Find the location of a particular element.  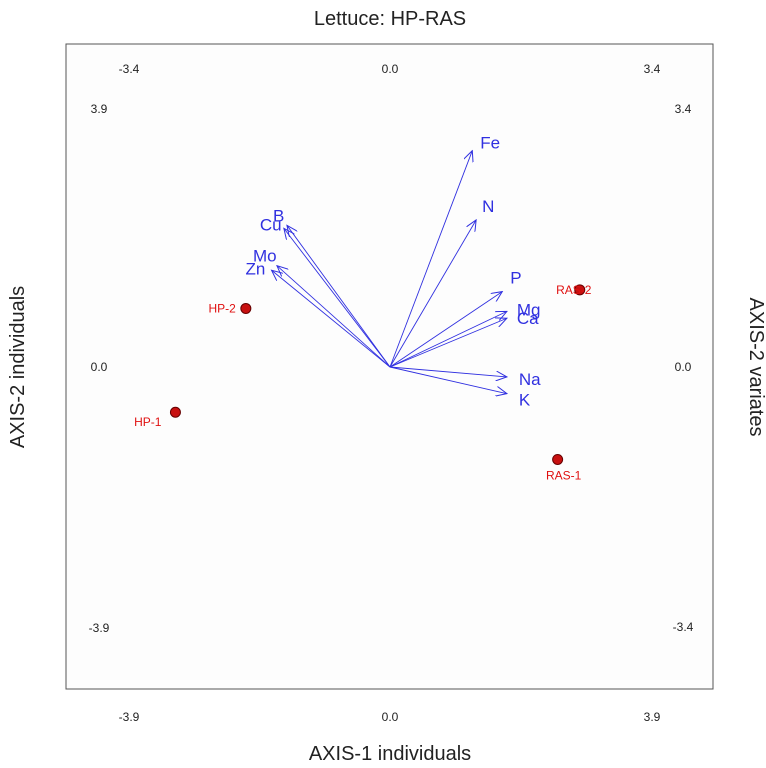

y-tick-right: 0.0 is located at coordinates (683, 367).